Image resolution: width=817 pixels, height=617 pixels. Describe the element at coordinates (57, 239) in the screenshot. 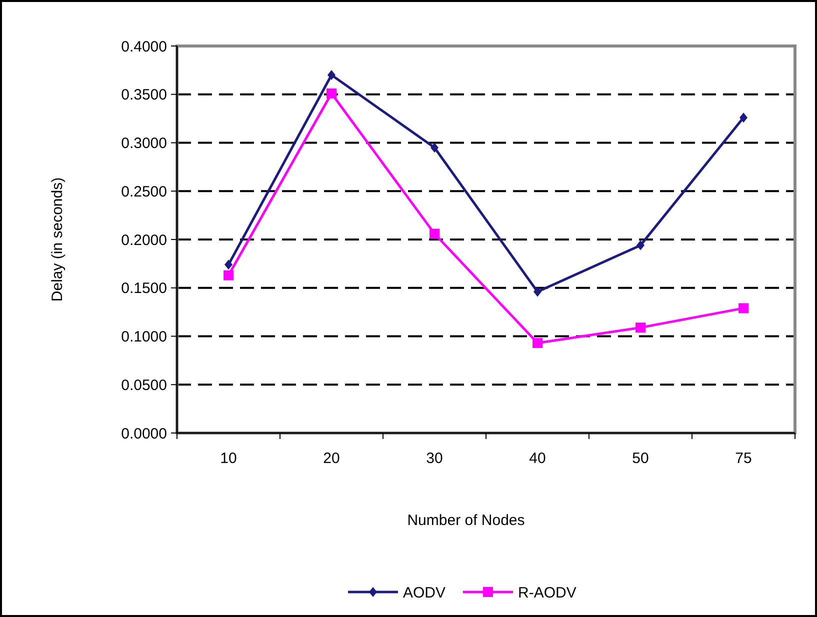

I see `y-axis-title: Delay (in seconds)` at that location.